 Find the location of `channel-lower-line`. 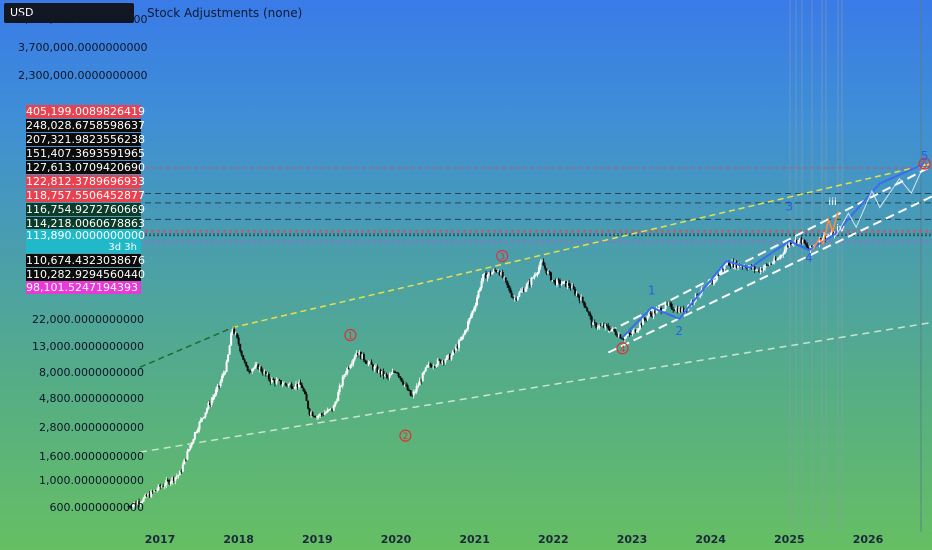

channel-lower-line is located at coordinates (769, 274).